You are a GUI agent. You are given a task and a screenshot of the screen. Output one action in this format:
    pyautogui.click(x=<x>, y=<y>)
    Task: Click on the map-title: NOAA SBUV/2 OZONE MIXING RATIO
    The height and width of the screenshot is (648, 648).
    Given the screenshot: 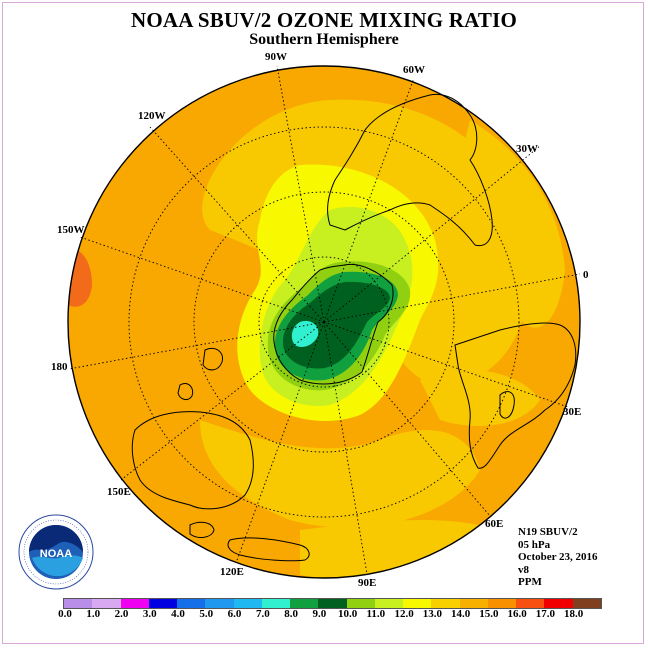 What is the action you would take?
    pyautogui.click(x=324, y=20)
    